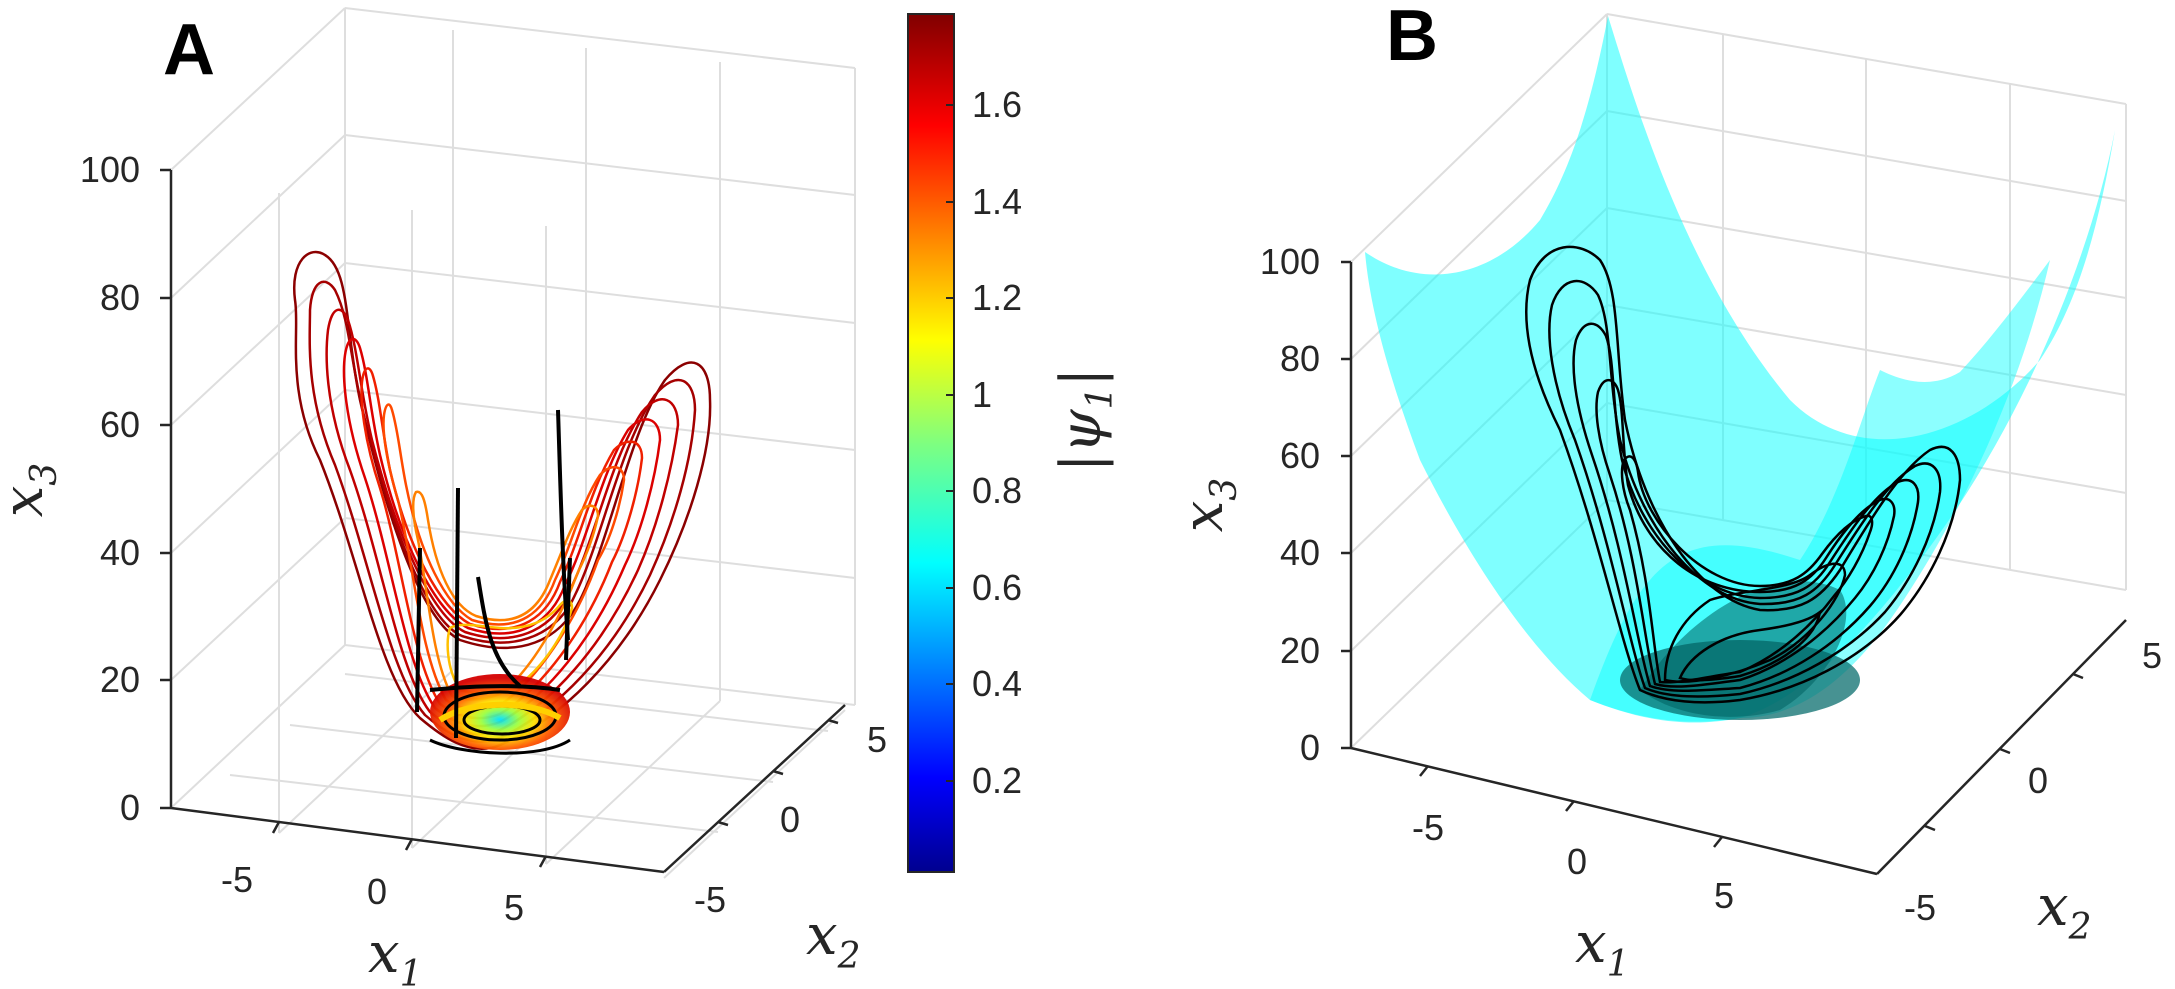 The width and height of the screenshot is (2175, 989). What do you see at coordinates (1300, 650) in the screenshot?
I see `panel-b-ztick-20: 20` at bounding box center [1300, 650].